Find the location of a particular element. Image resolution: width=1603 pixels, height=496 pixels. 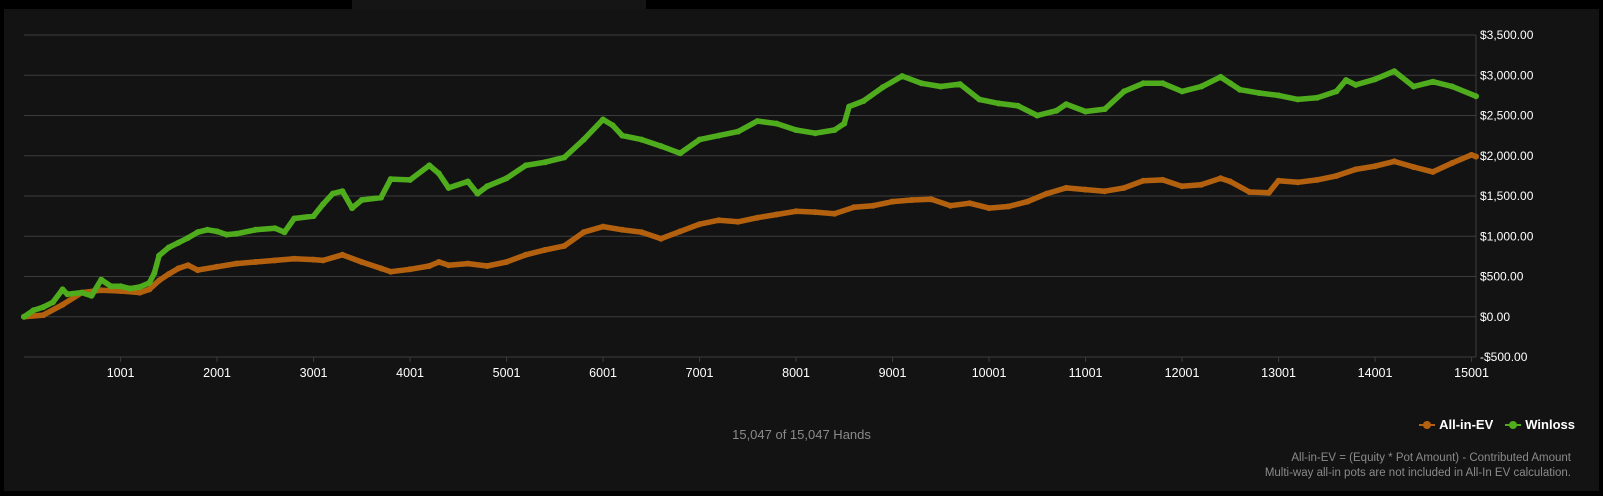

chart-legend: All-in-EV Winloss is located at coordinates (1497, 424).